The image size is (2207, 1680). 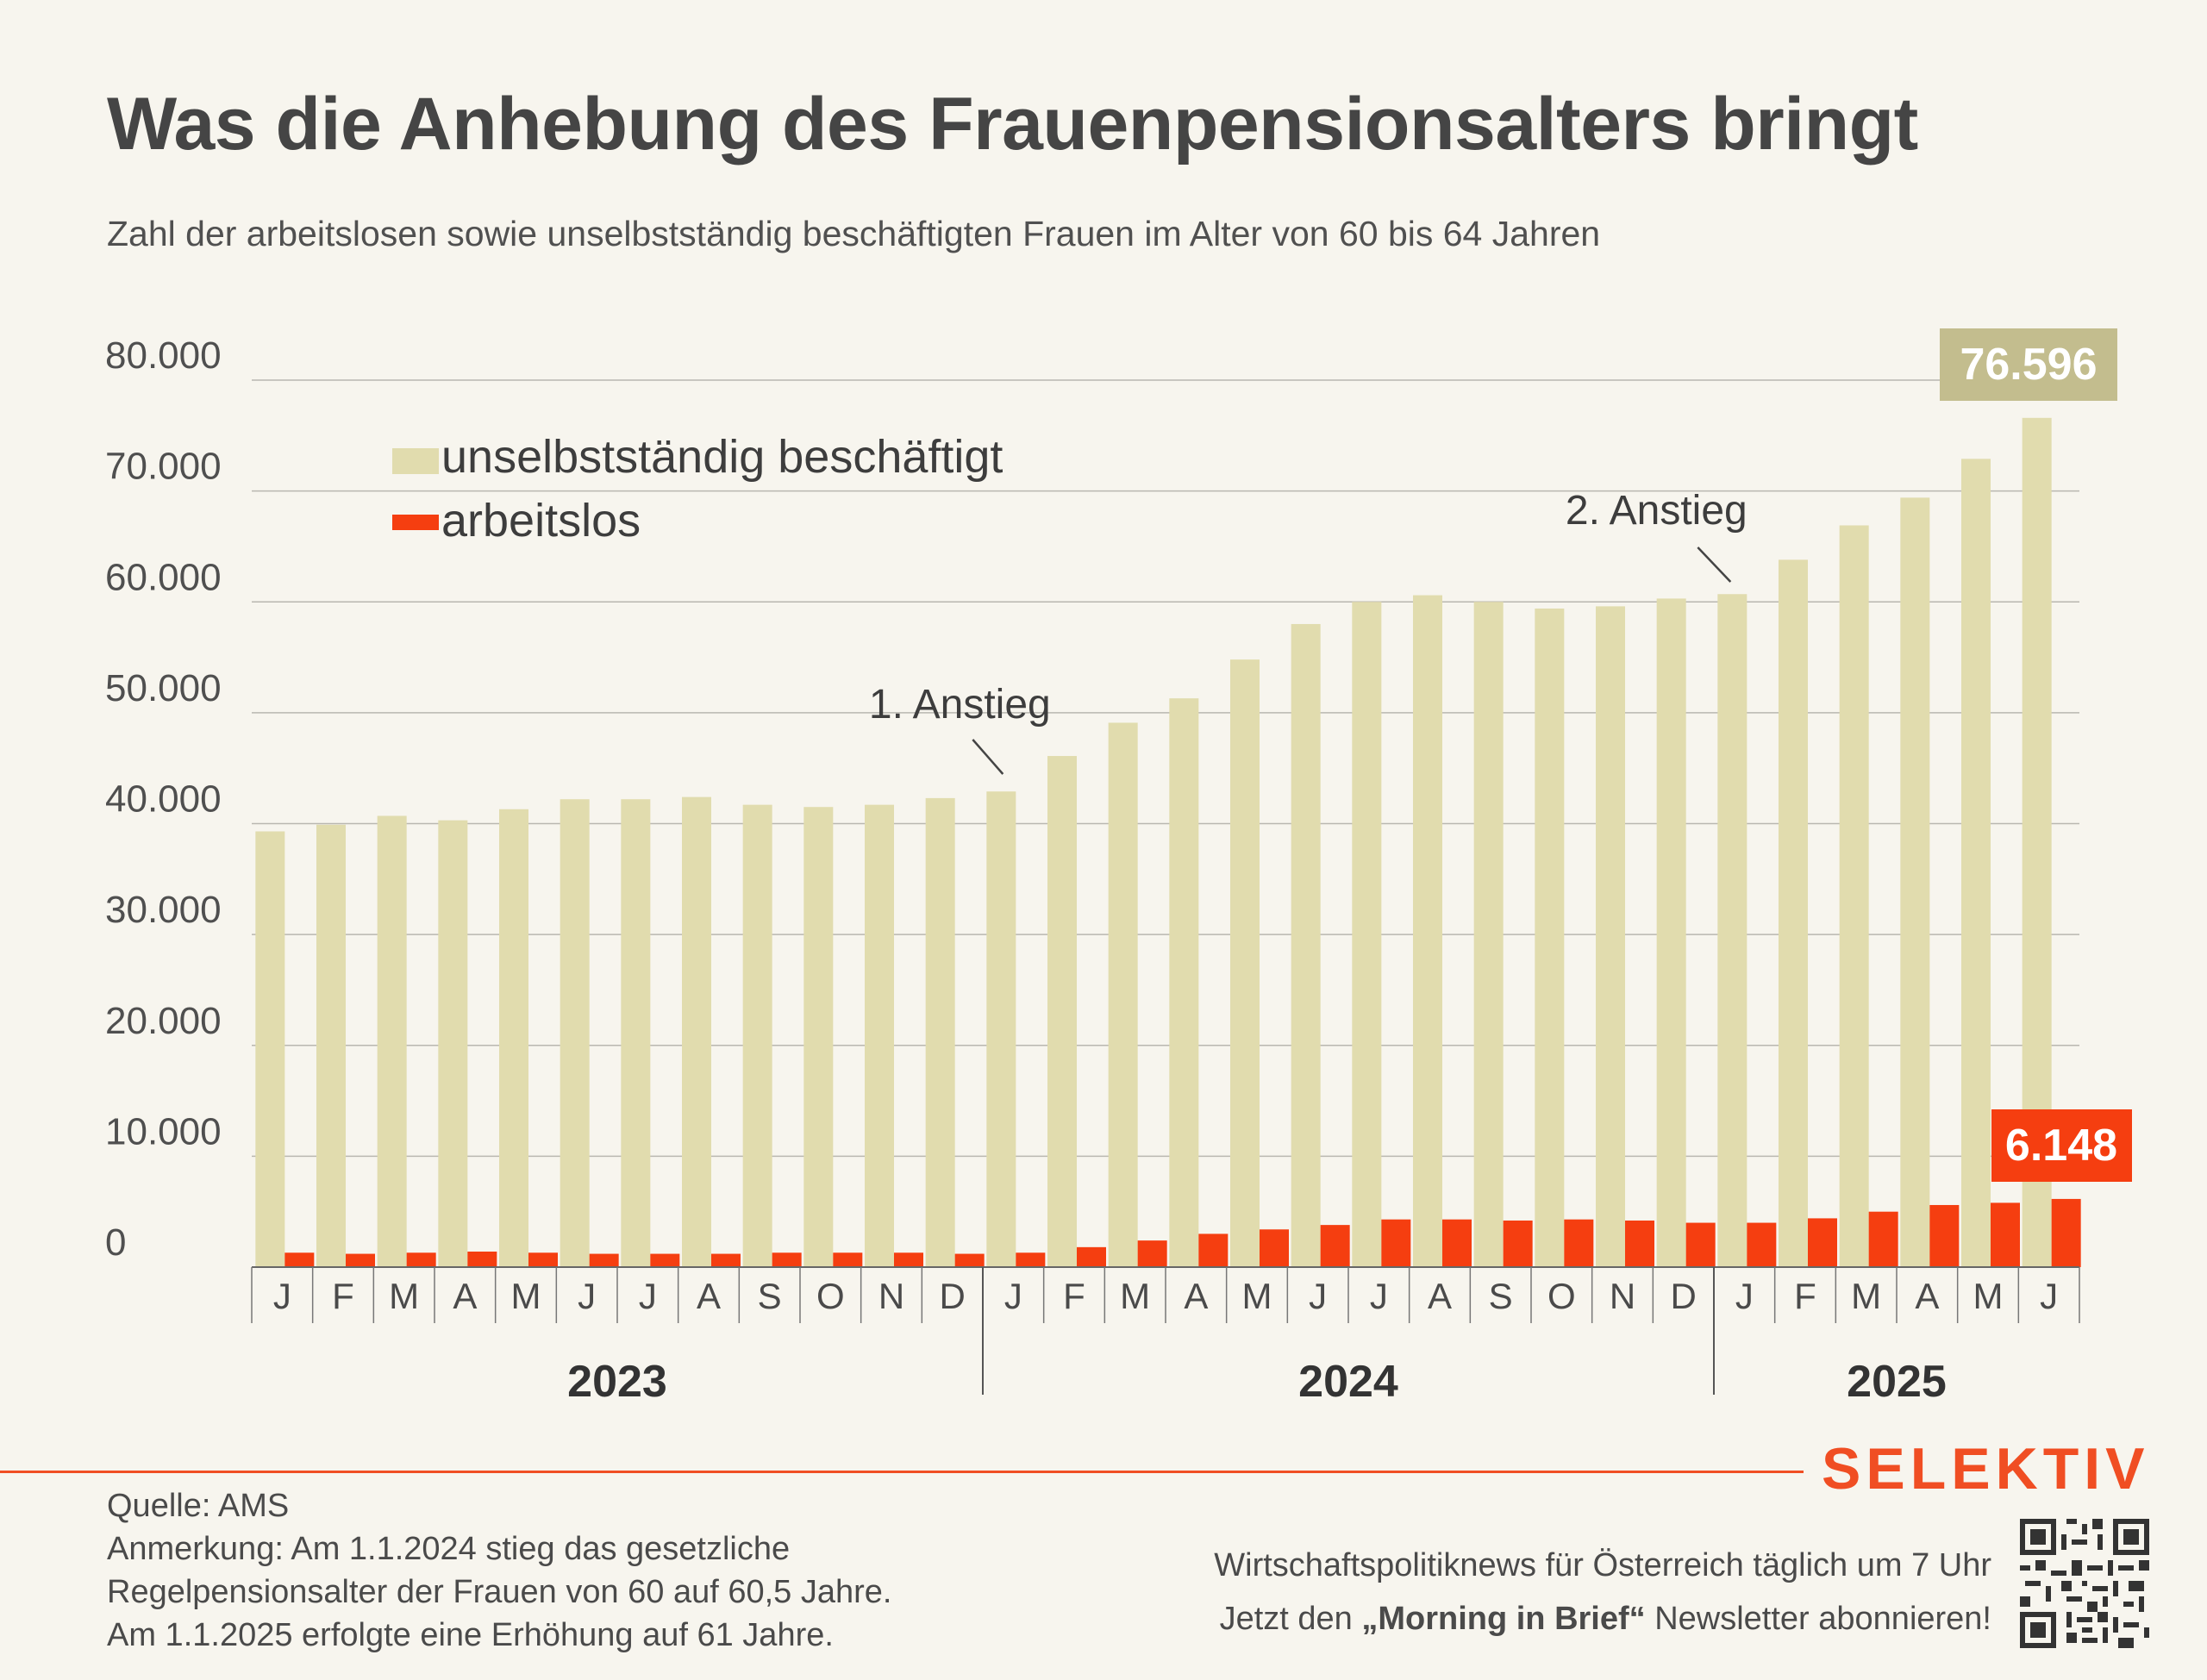 What do you see at coordinates (1656, 511) in the screenshot?
I see `annotation-label: 2. Anstieg` at bounding box center [1656, 511].